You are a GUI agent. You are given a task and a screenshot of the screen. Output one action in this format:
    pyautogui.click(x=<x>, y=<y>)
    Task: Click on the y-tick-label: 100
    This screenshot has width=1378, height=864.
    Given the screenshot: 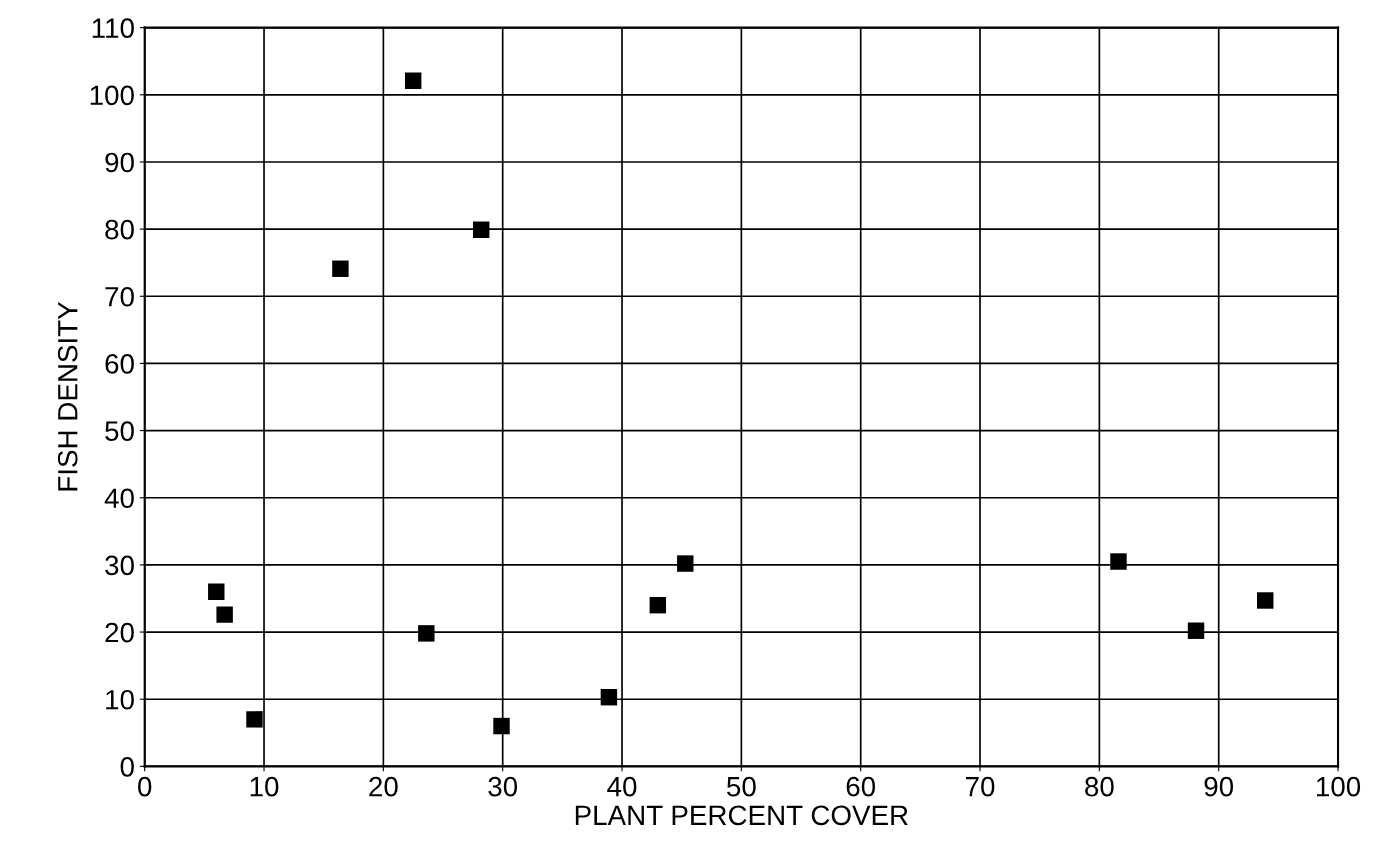 What is the action you would take?
    pyautogui.click(x=112, y=95)
    